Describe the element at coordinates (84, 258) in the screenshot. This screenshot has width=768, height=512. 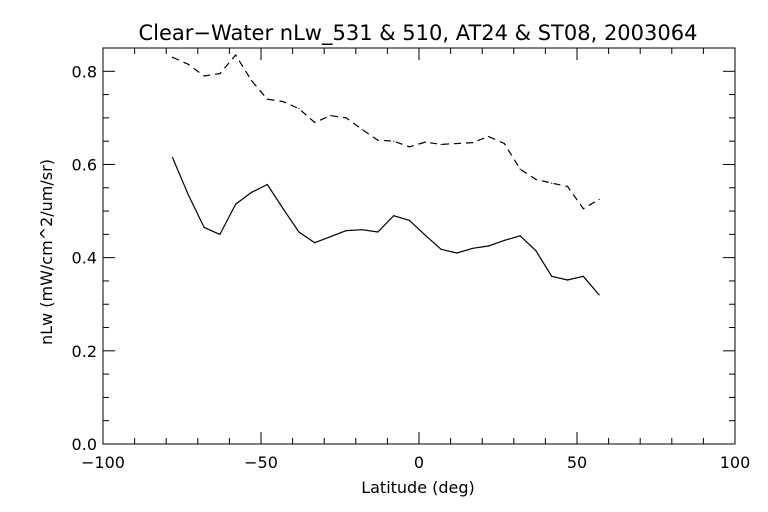
I see `y-tick-label: 0.4` at that location.